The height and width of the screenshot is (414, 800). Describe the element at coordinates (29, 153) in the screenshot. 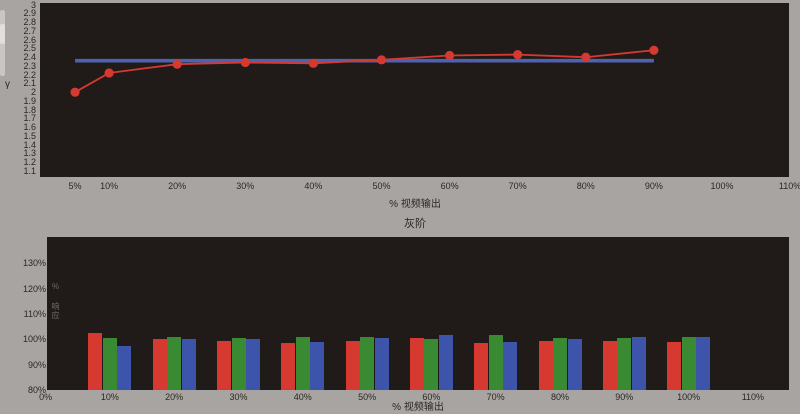

I see `gamma-ytick-label: 1.3` at that location.